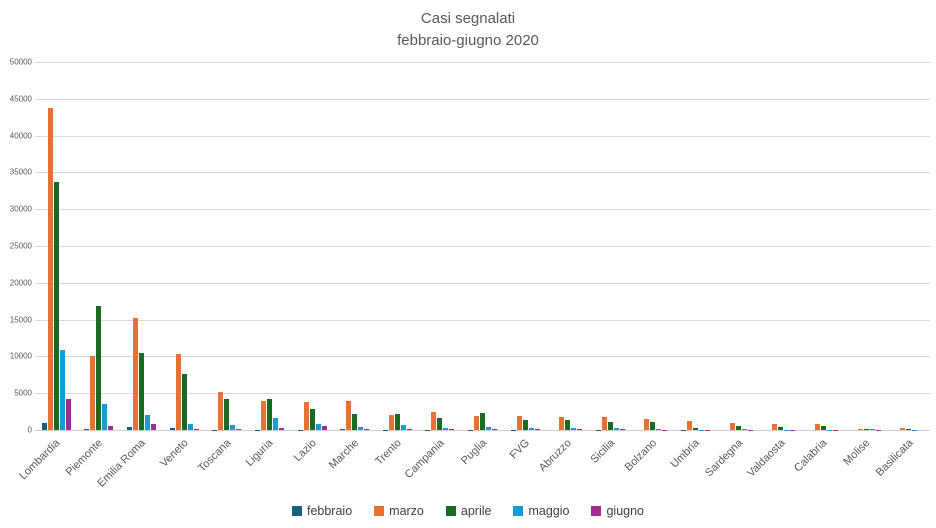 The width and height of the screenshot is (936, 528). What do you see at coordinates (732, 426) in the screenshot?
I see `bar-marzo-sardegna` at bounding box center [732, 426].